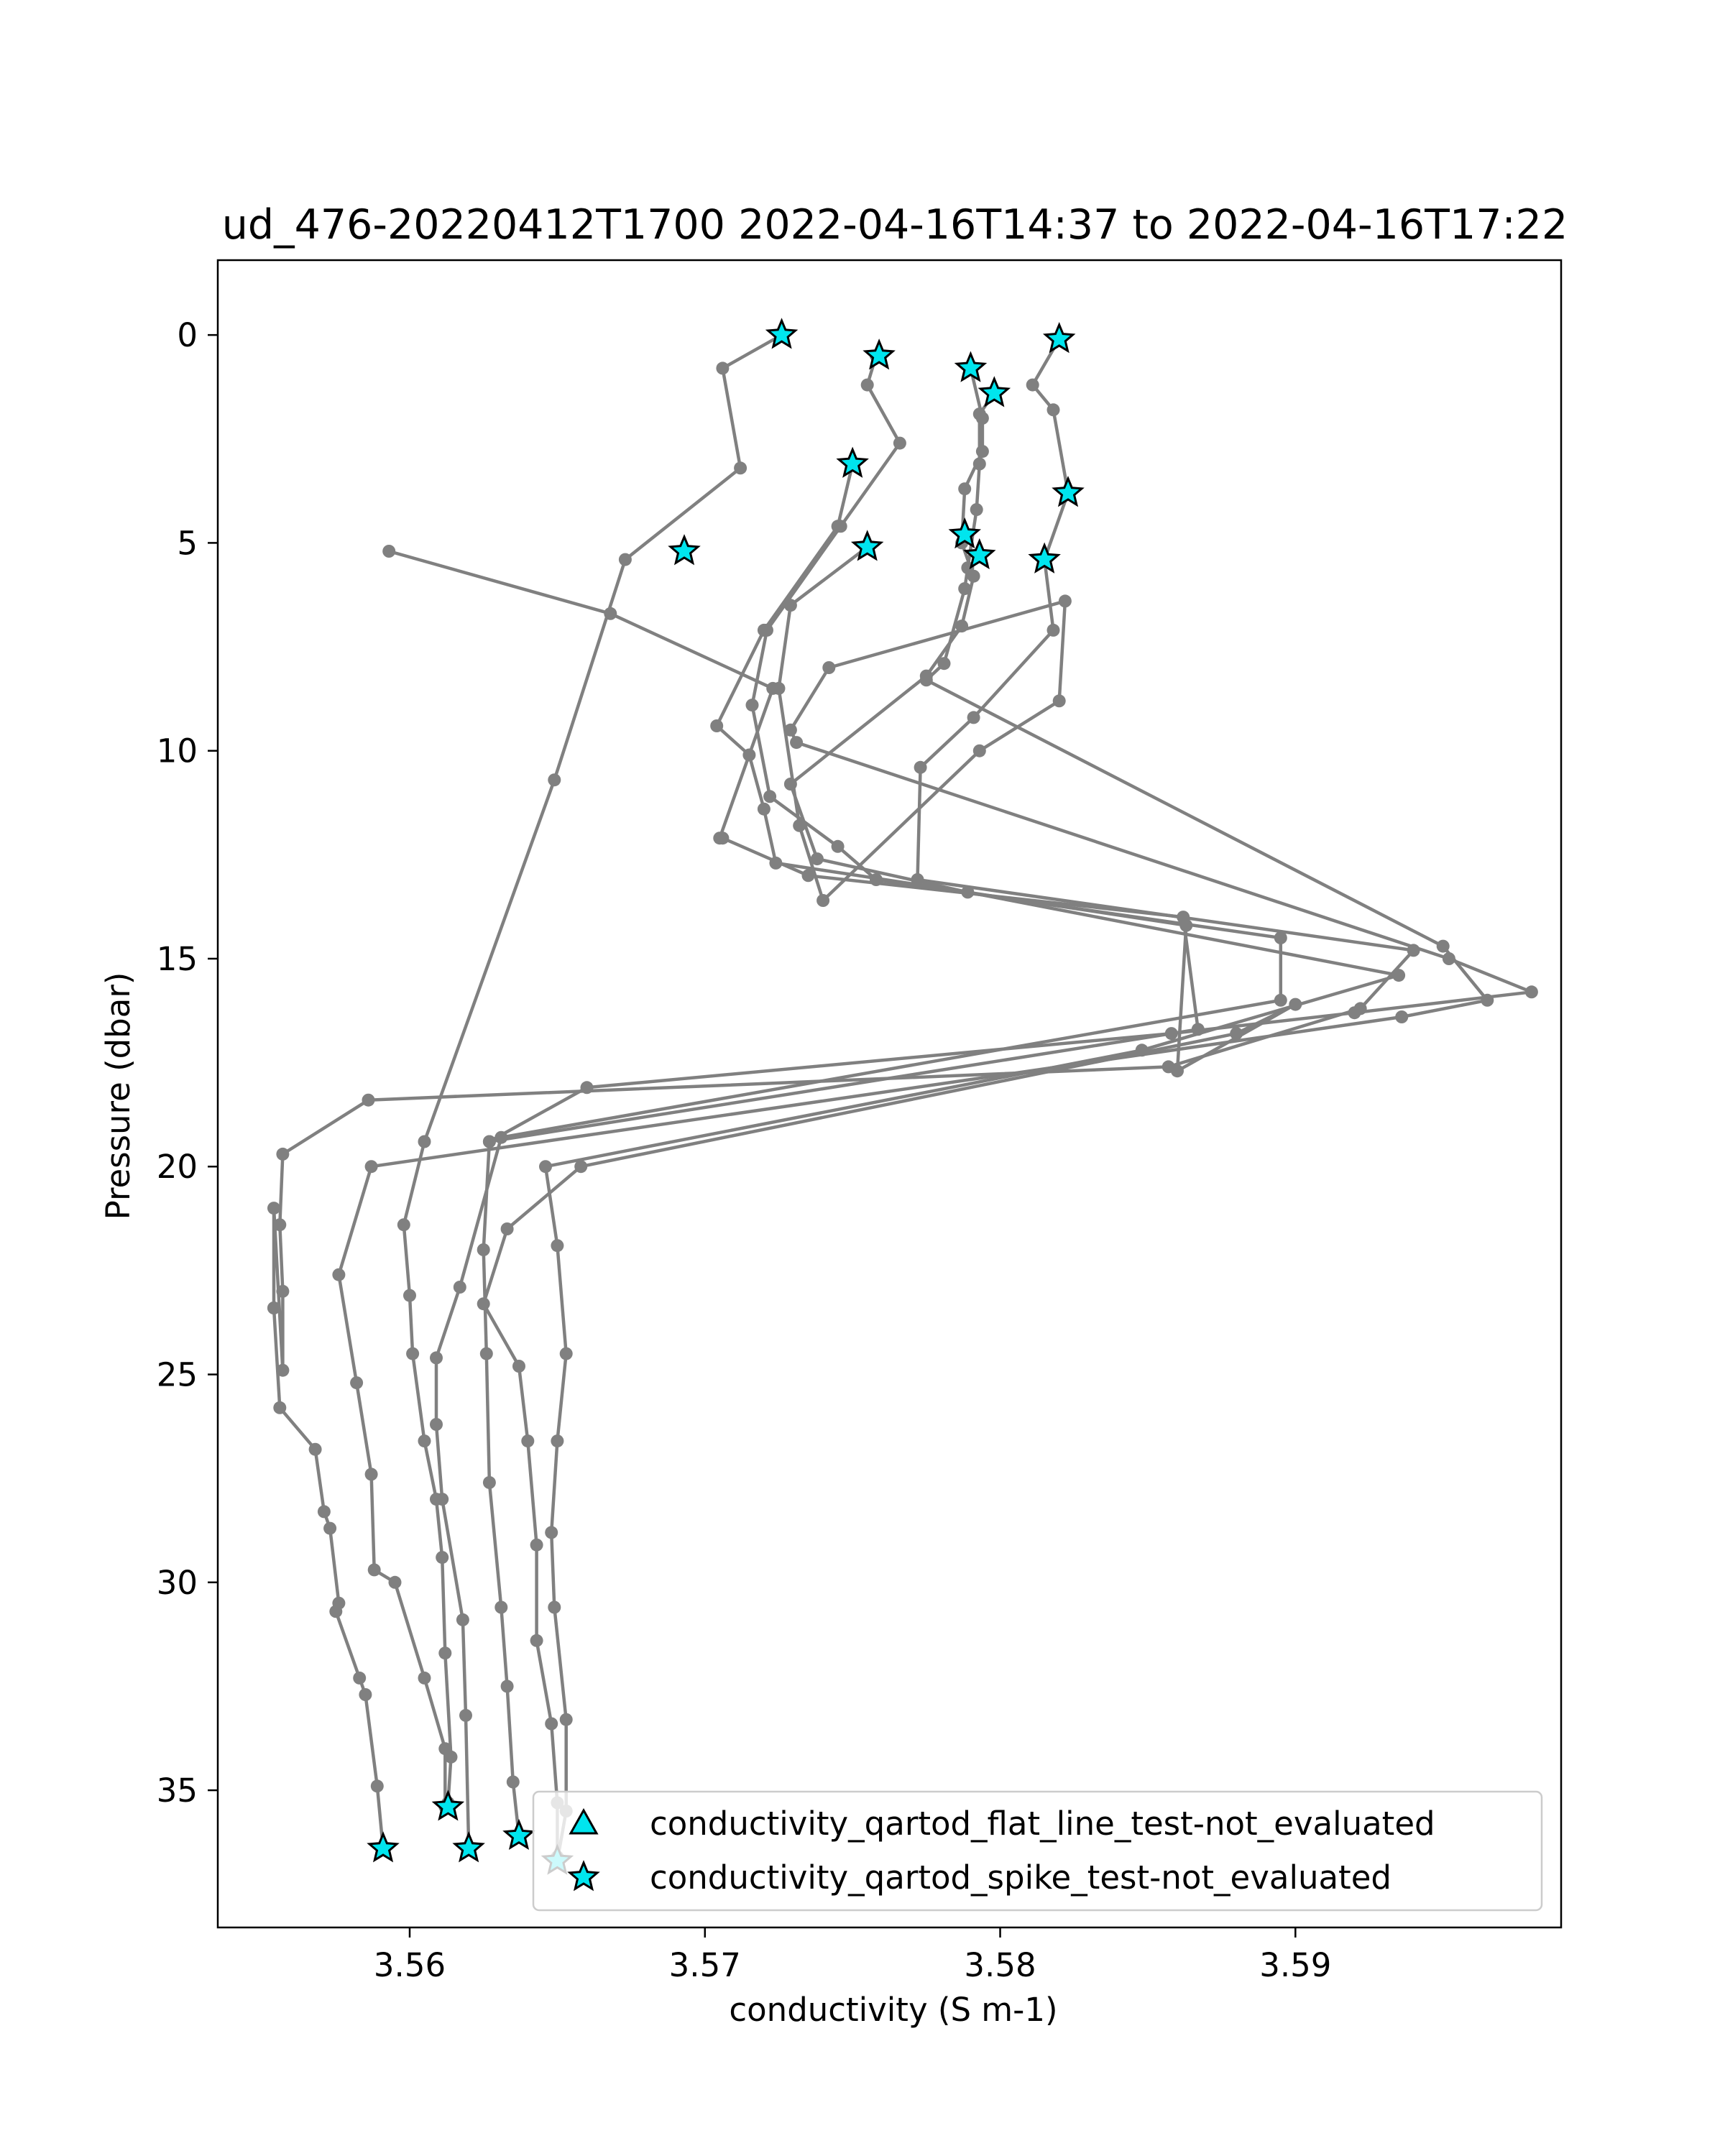 Image resolution: width=1725 pixels, height=2156 pixels. What do you see at coordinates (177, 751) in the screenshot?
I see `y-tick-label: 10` at bounding box center [177, 751].